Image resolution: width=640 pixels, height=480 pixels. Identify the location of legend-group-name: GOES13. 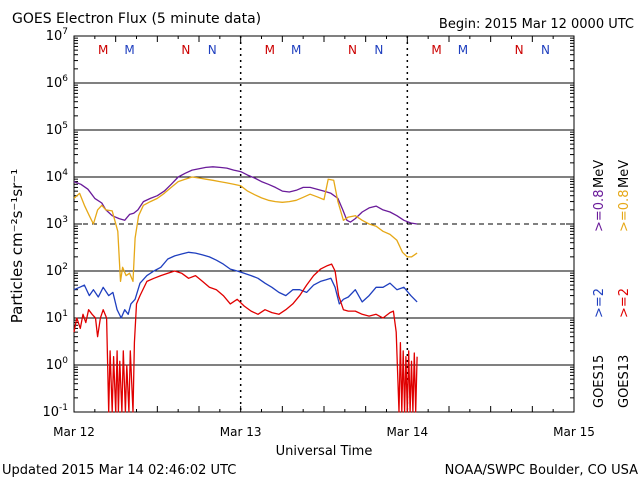
(624, 381).